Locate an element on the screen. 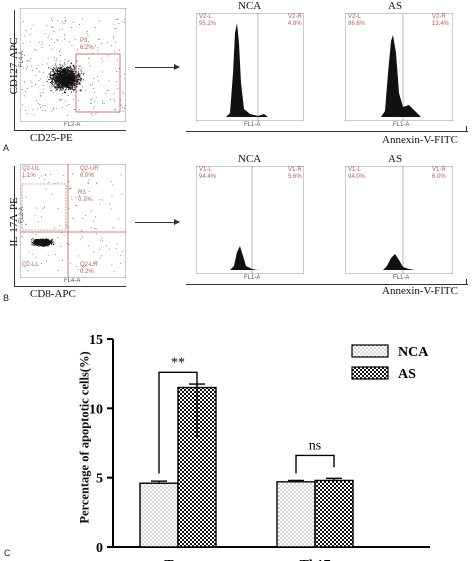 The height and width of the screenshot is (561, 474). panel-a-hist-xaxis-tick is located at coordinates (466, 129).